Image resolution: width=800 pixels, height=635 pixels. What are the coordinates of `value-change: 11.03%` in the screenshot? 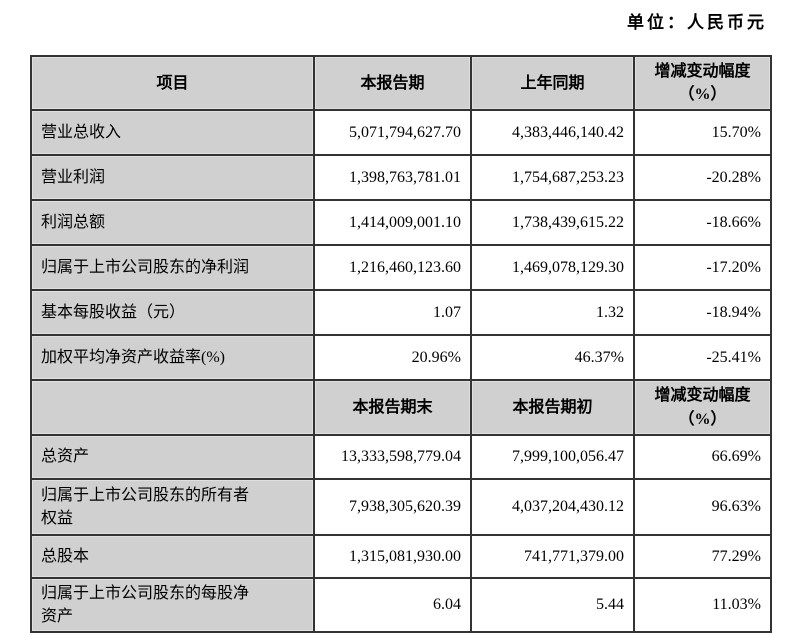 It's located at (702, 605).